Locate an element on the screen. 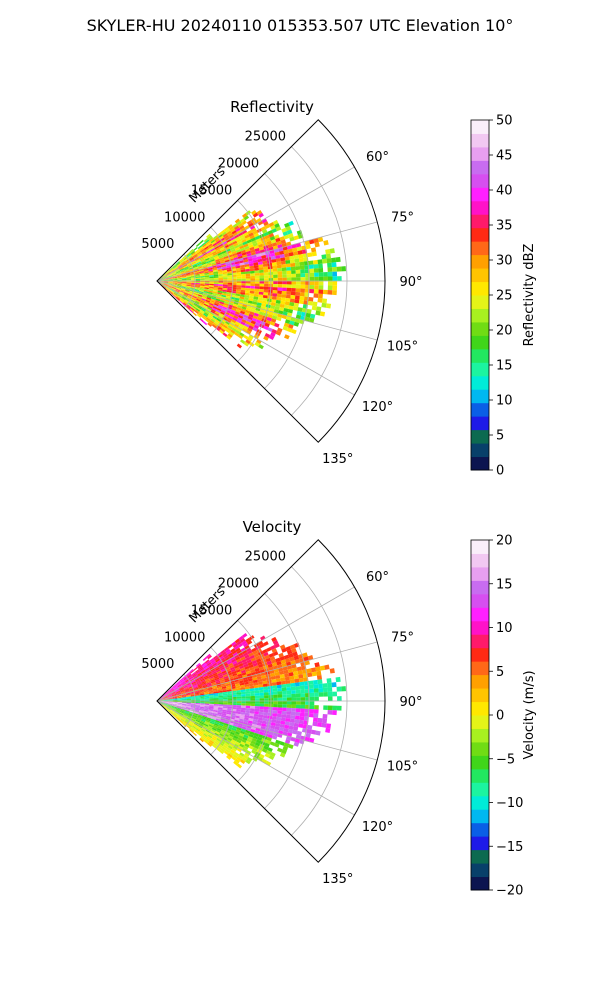 The width and height of the screenshot is (600, 1000). colorbar-tick-label: −15 is located at coordinates (509, 847).